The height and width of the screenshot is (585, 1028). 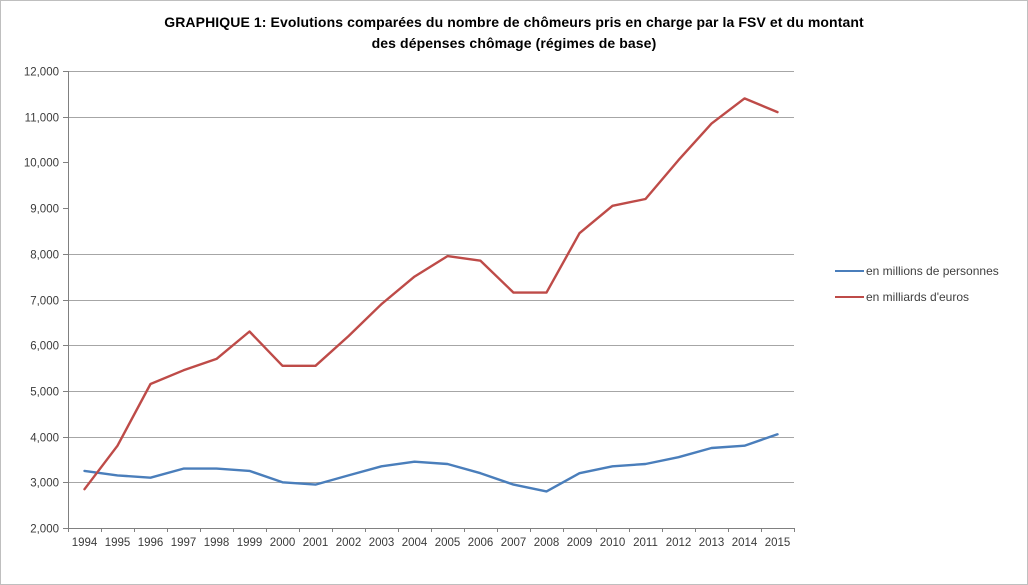 I want to click on svg-text: 2,000, so click(x=44, y=530).